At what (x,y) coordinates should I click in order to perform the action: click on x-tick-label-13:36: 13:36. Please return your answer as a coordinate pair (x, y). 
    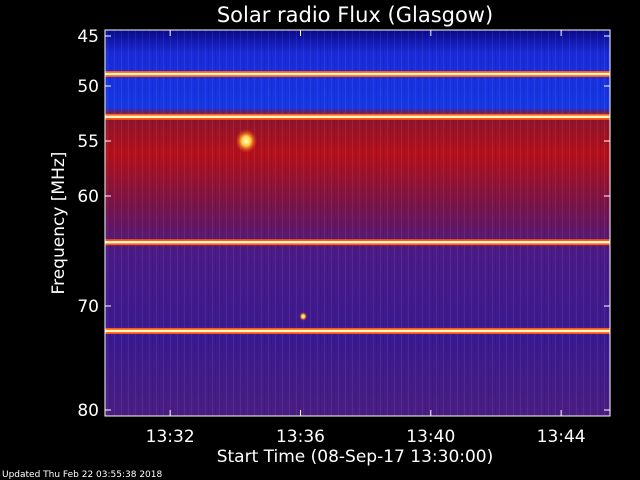
    Looking at the image, I should click on (300, 437).